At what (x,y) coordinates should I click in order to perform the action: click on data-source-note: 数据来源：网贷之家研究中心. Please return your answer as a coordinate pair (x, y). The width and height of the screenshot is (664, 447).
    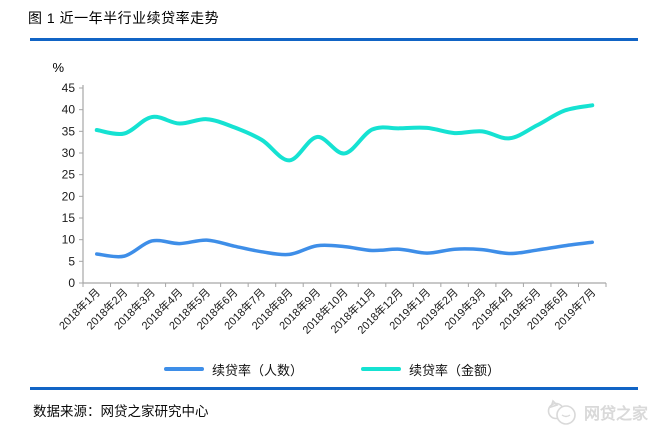
    Looking at the image, I should click on (121, 411).